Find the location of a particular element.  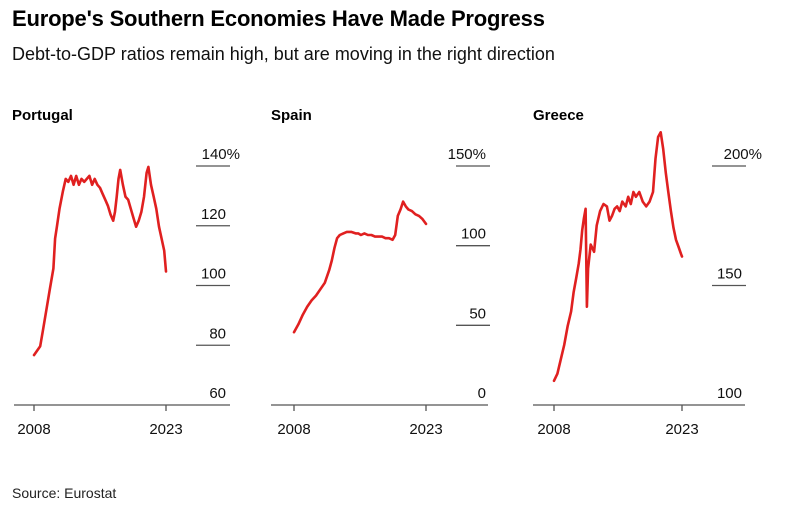

spain-x-tick-label: 2008 is located at coordinates (293, 429).